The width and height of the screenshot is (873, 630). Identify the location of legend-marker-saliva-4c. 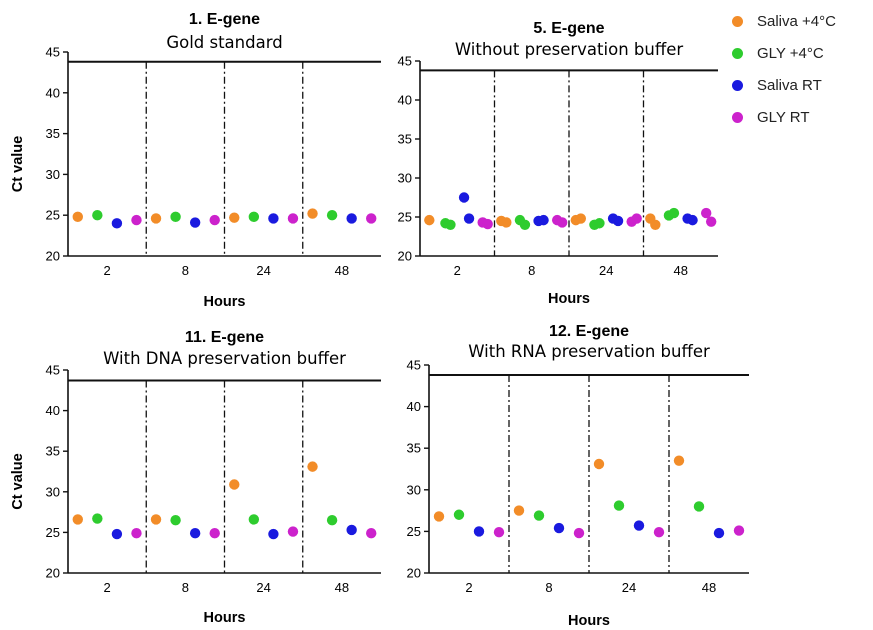
(737, 21).